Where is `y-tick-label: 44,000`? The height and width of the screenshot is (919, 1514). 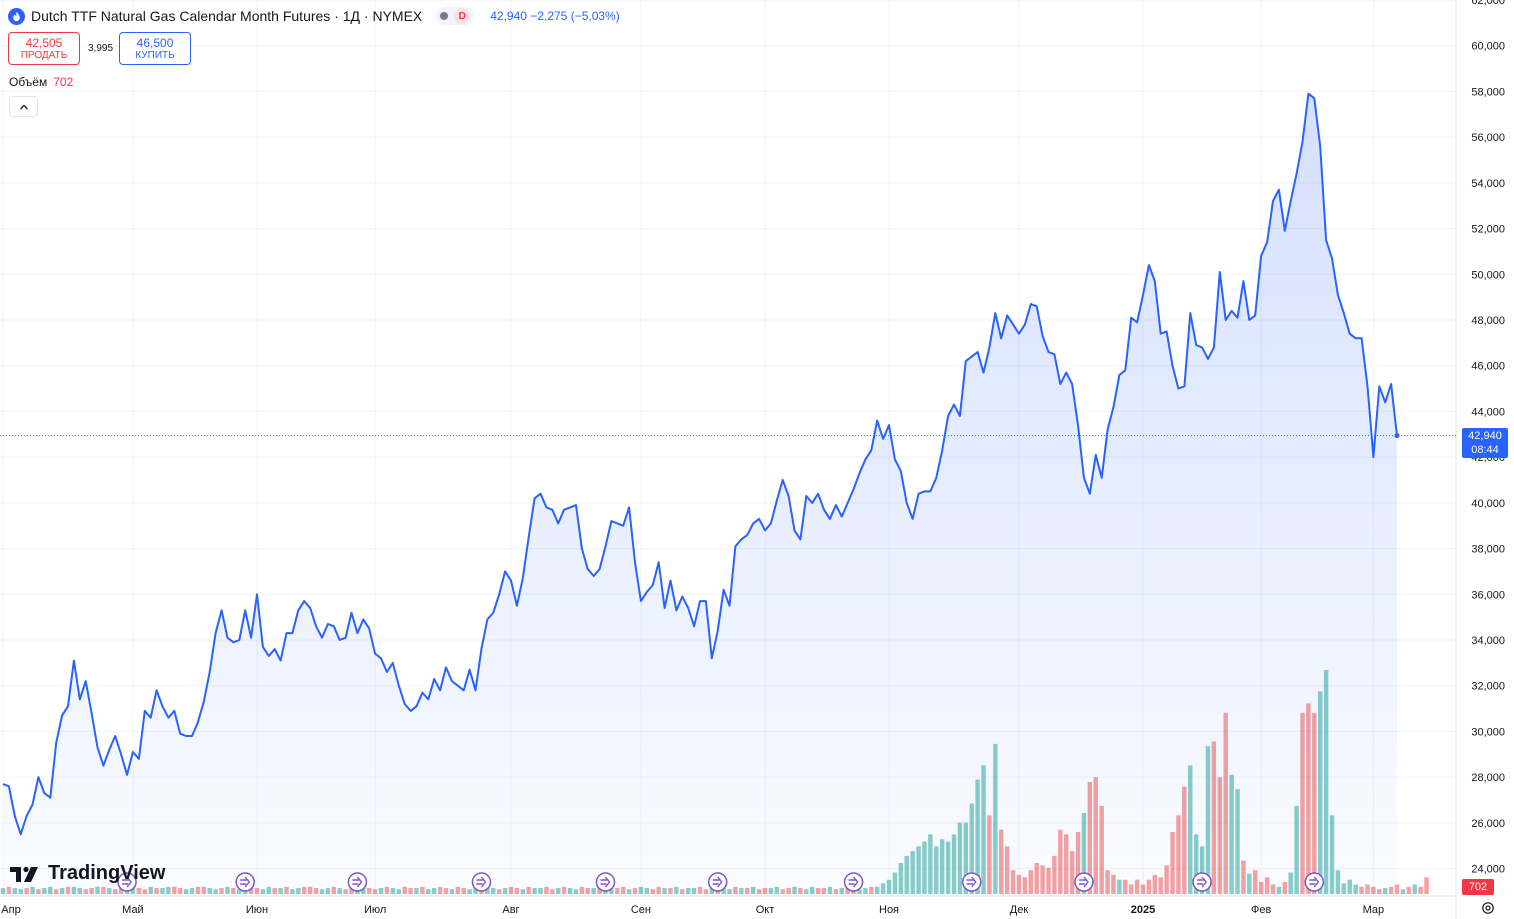
y-tick-label: 44,000 is located at coordinates (1488, 412).